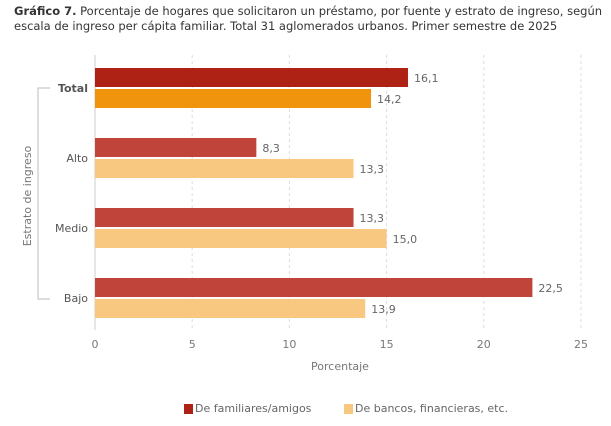 Image resolution: width=611 pixels, height=426 pixels. I want to click on x-tick-label: 0, so click(95, 344).